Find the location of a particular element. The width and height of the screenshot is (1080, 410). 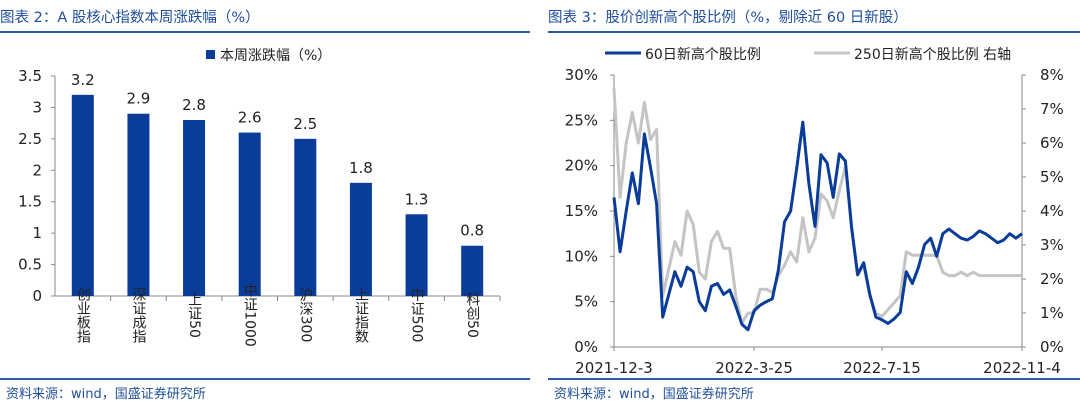

category-label: 中证1000 is located at coordinates (250, 315).